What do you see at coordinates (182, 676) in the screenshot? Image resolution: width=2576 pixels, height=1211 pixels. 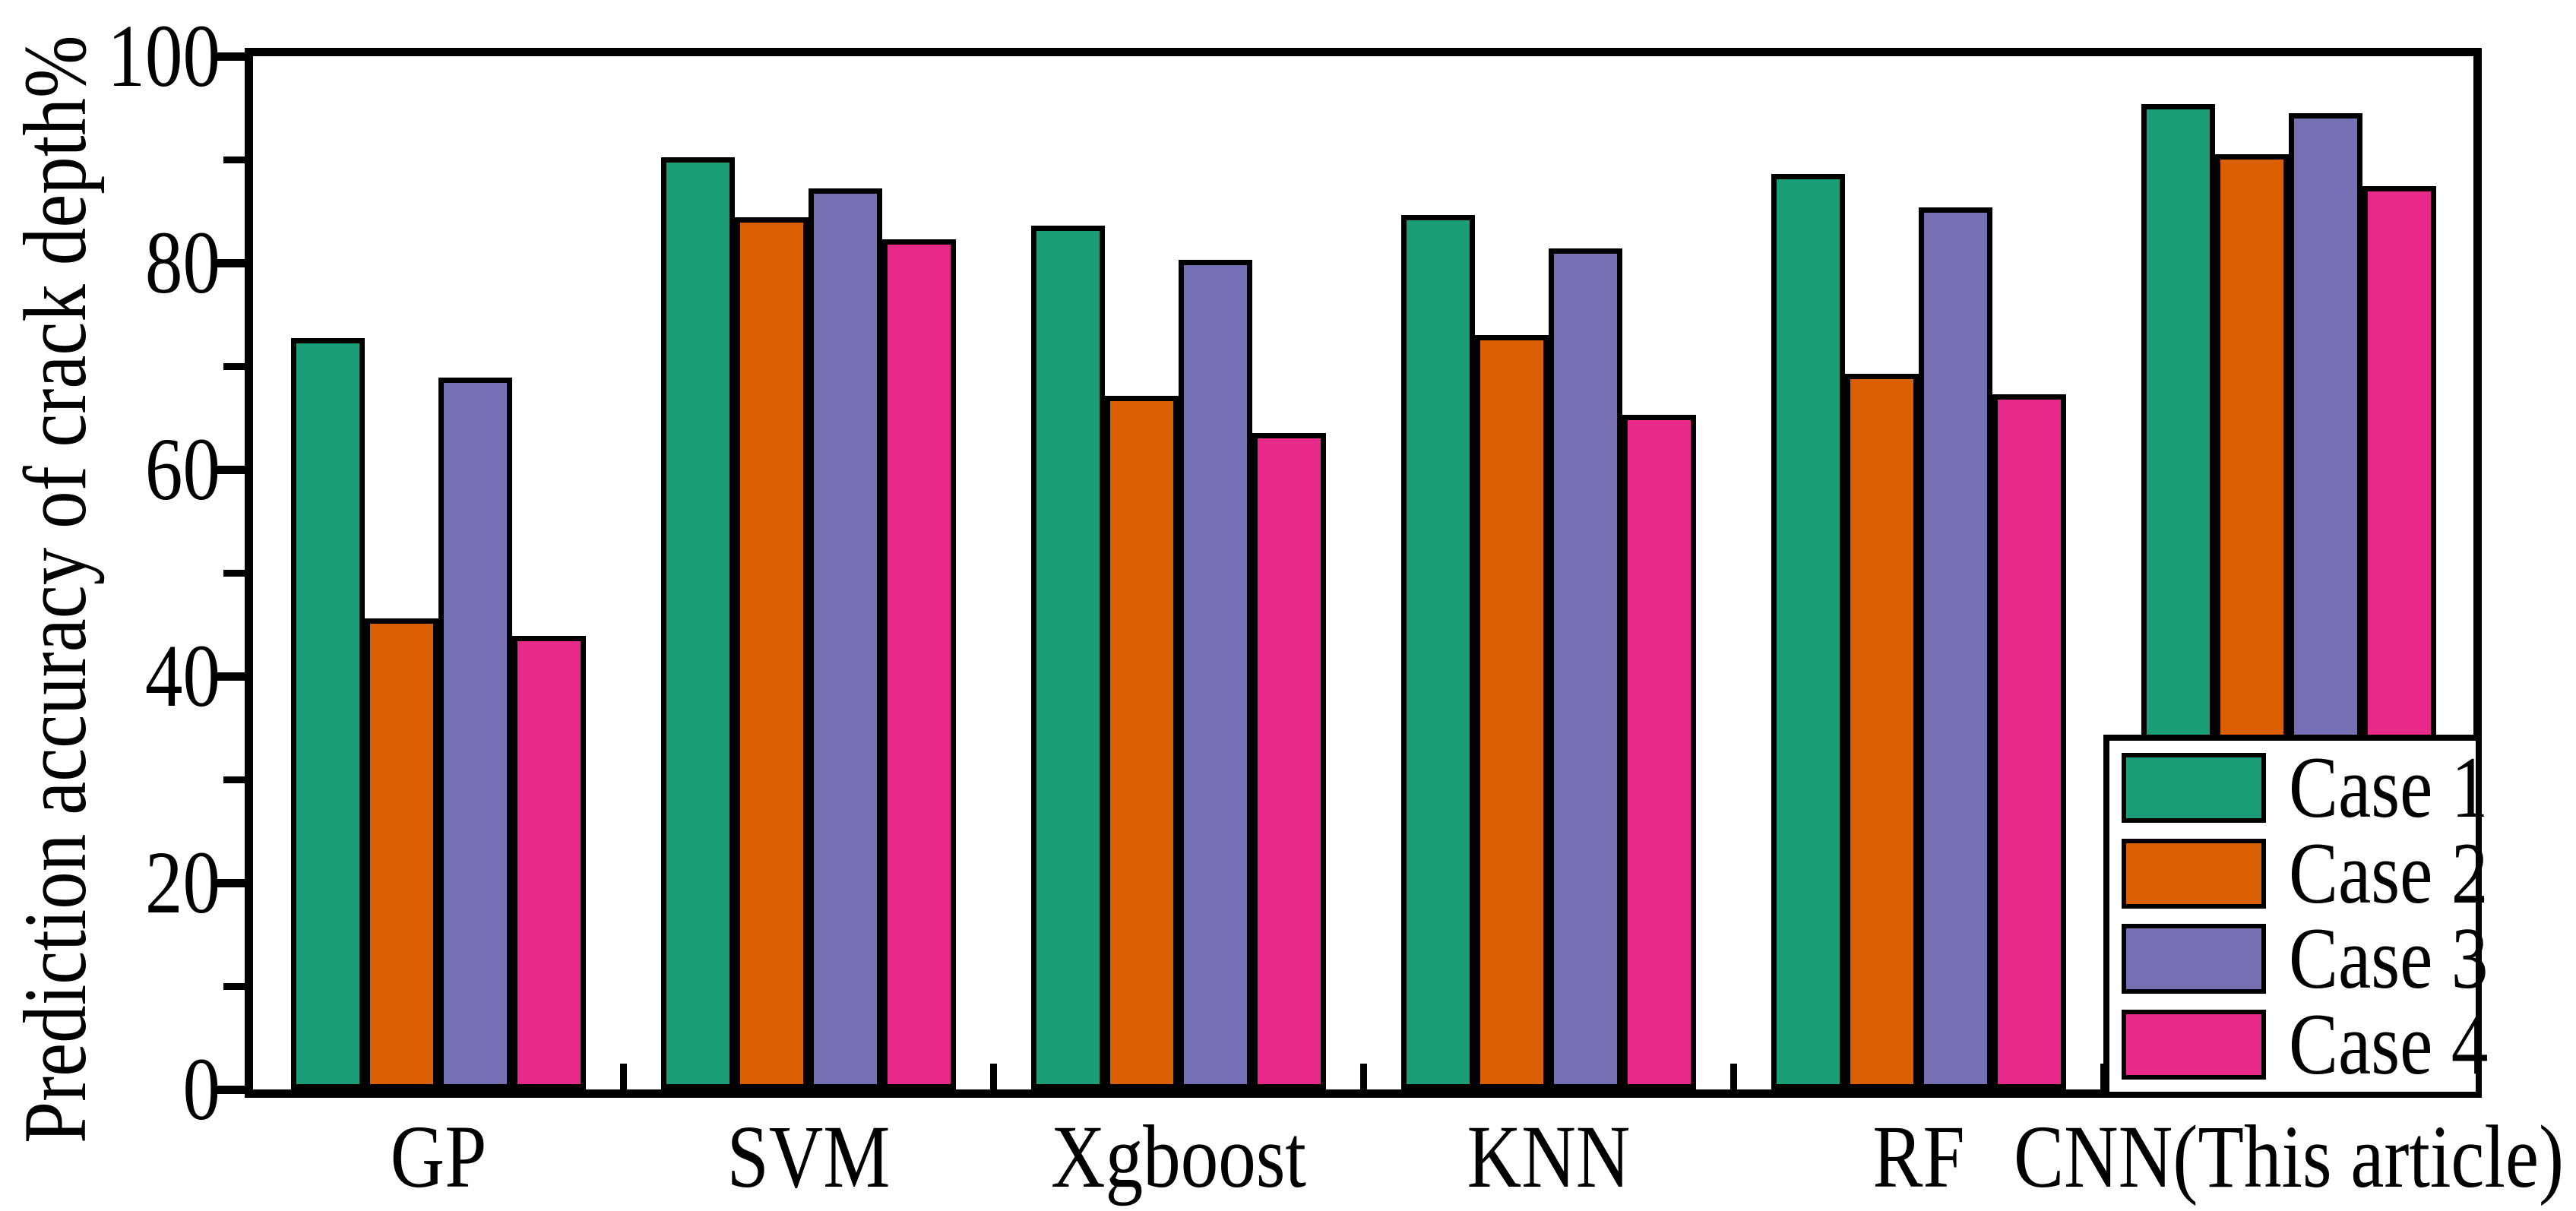 I see `y-tick-label-40: 40` at bounding box center [182, 676].